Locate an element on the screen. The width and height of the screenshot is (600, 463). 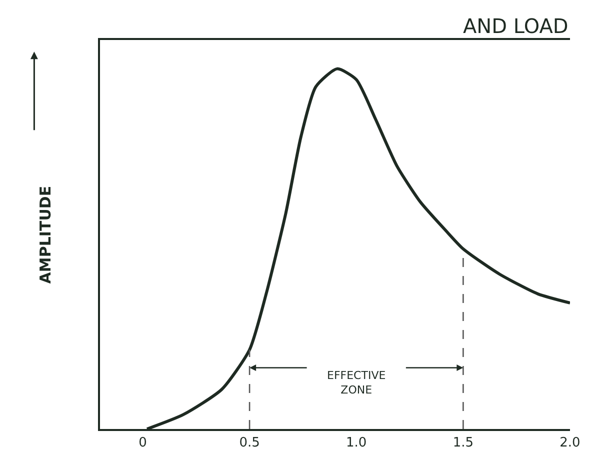
x-tick-label: 1.5 is located at coordinates (463, 443).